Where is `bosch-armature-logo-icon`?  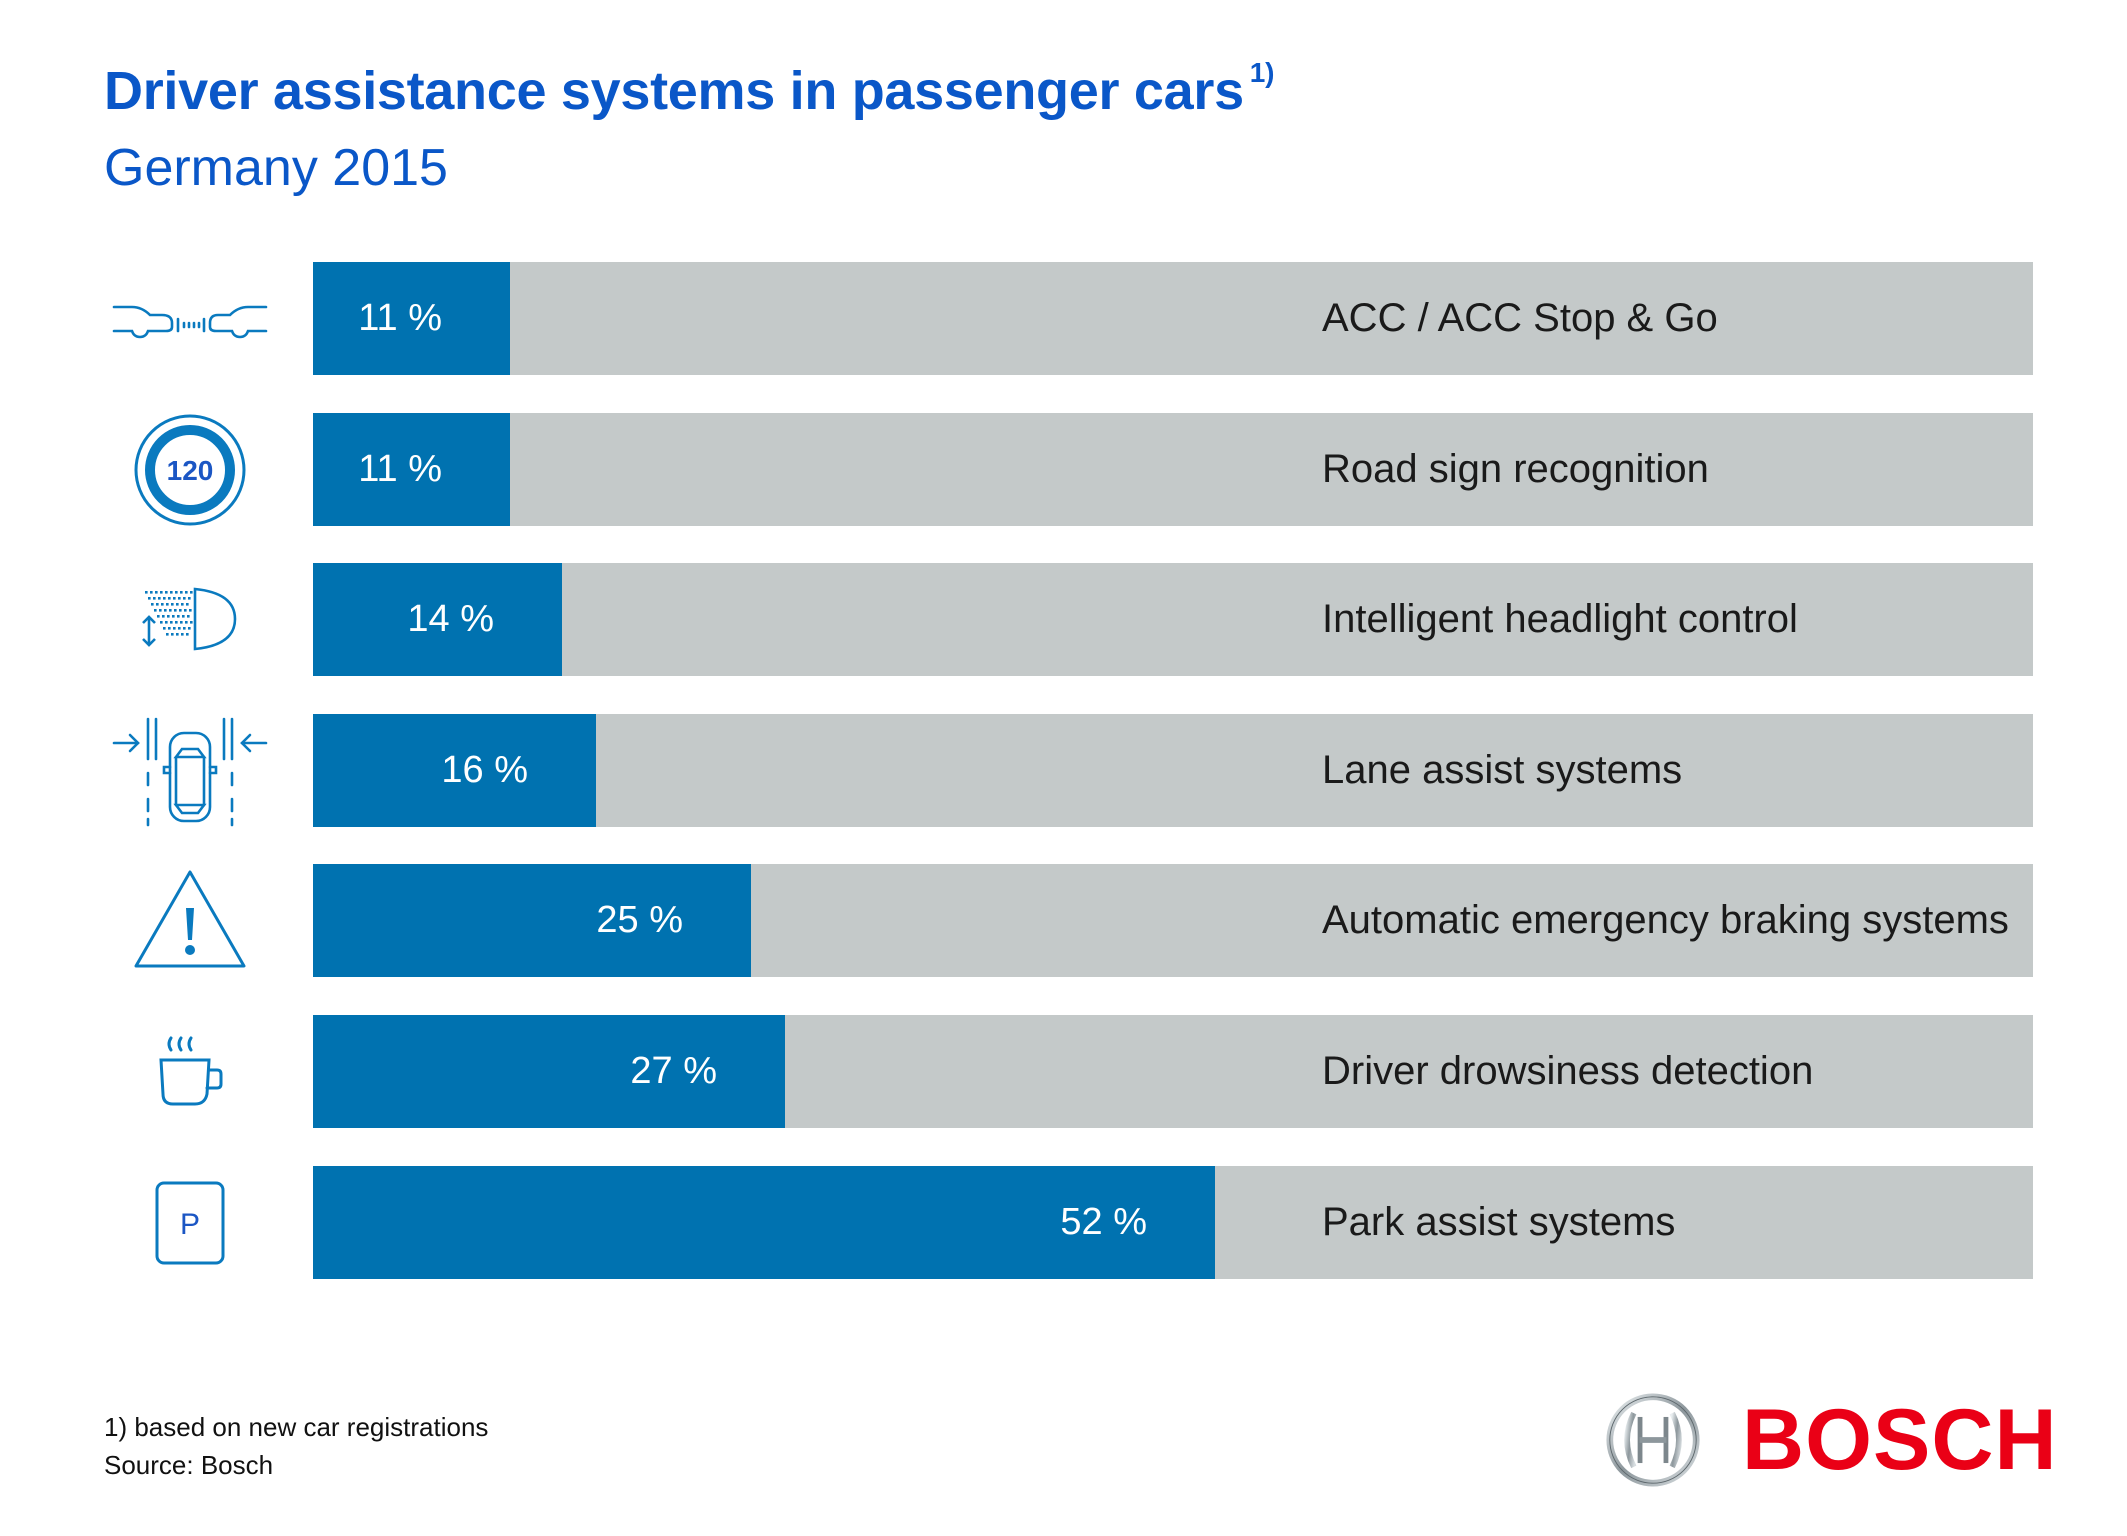
bosch-armature-logo-icon is located at coordinates (1653, 1440).